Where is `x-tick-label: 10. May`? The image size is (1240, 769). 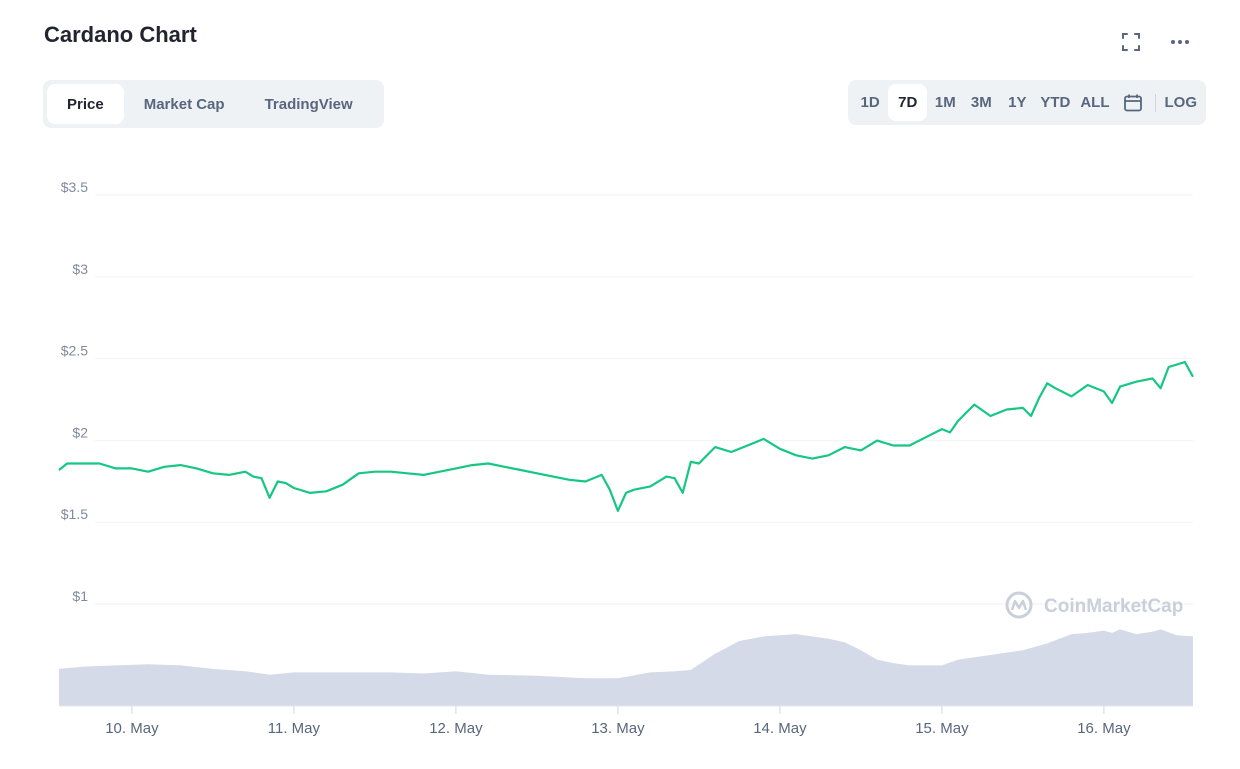
x-tick-label: 10. May is located at coordinates (132, 728).